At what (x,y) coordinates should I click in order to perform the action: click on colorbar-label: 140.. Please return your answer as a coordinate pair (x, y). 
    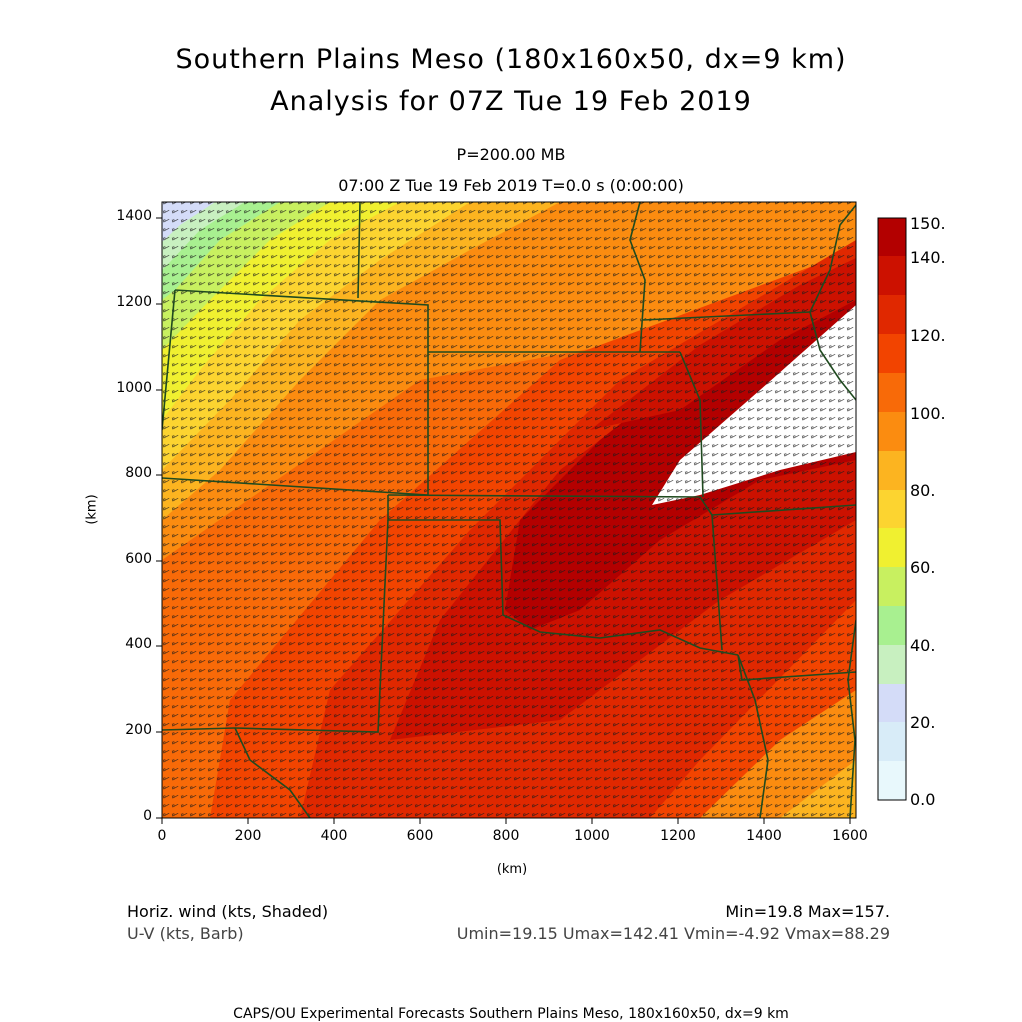
    Looking at the image, I should click on (928, 257).